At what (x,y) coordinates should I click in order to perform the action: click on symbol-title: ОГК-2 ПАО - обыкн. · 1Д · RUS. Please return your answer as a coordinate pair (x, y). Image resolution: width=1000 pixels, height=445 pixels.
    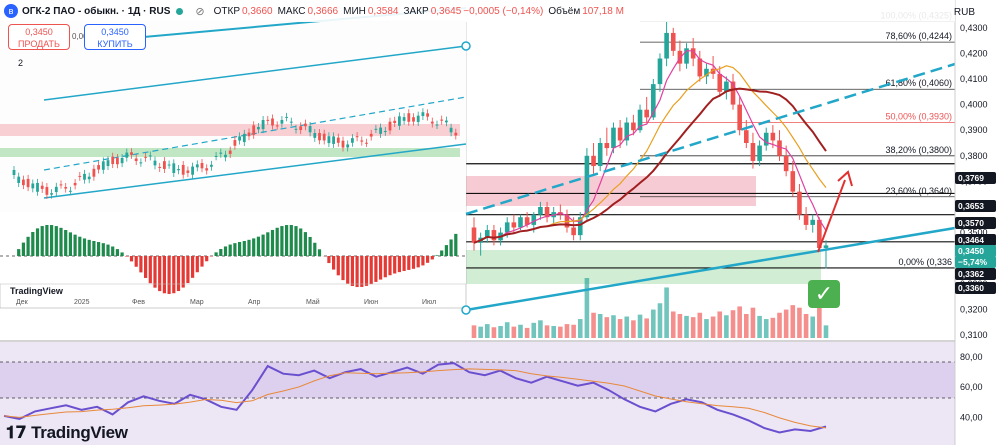
    Looking at the image, I should click on (96, 11).